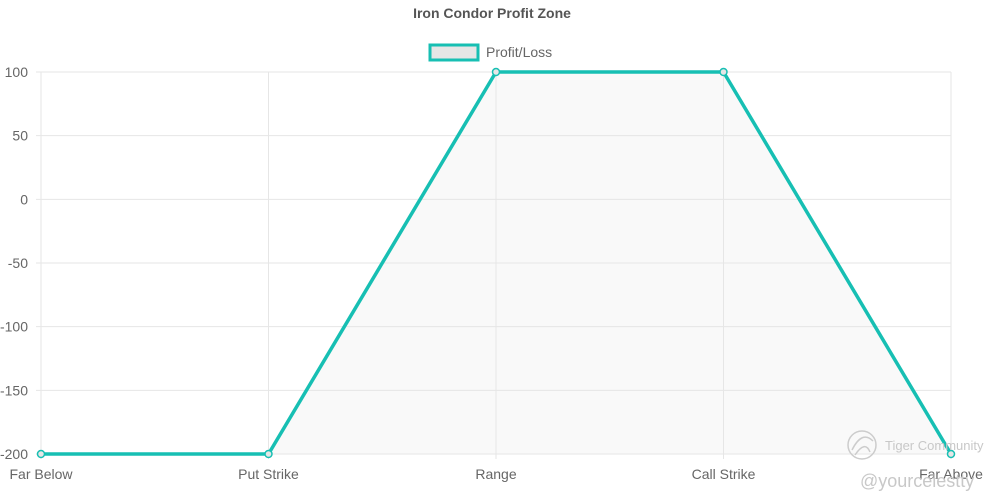 The height and width of the screenshot is (502, 1008). Describe the element at coordinates (14, 454) in the screenshot. I see `y-tick-label: -200` at that location.